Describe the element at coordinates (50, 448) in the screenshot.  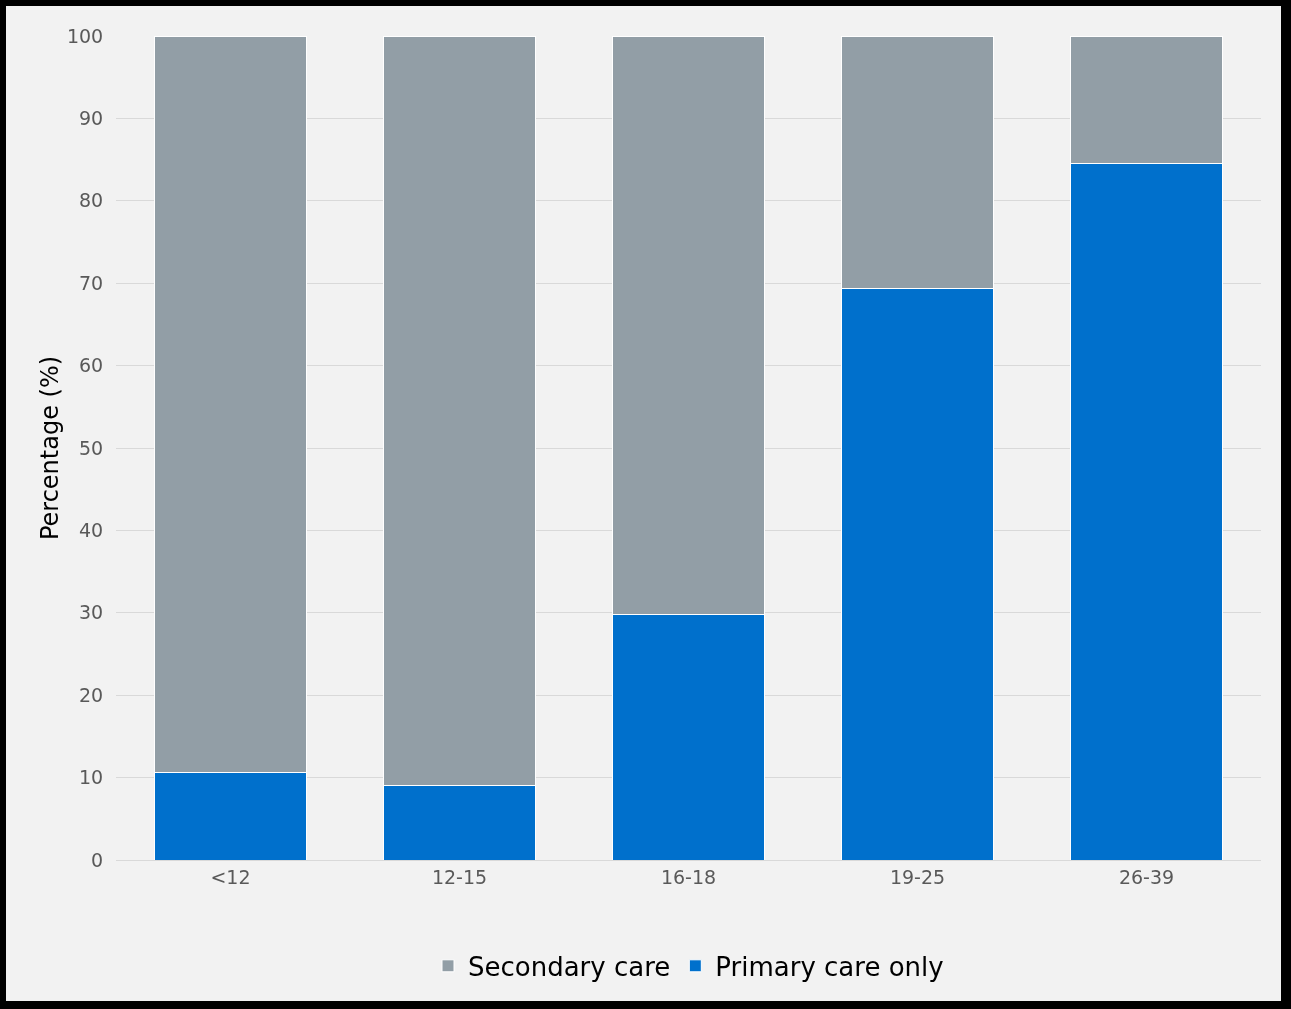
I see `y-axis-title: Percentage (%)` at that location.